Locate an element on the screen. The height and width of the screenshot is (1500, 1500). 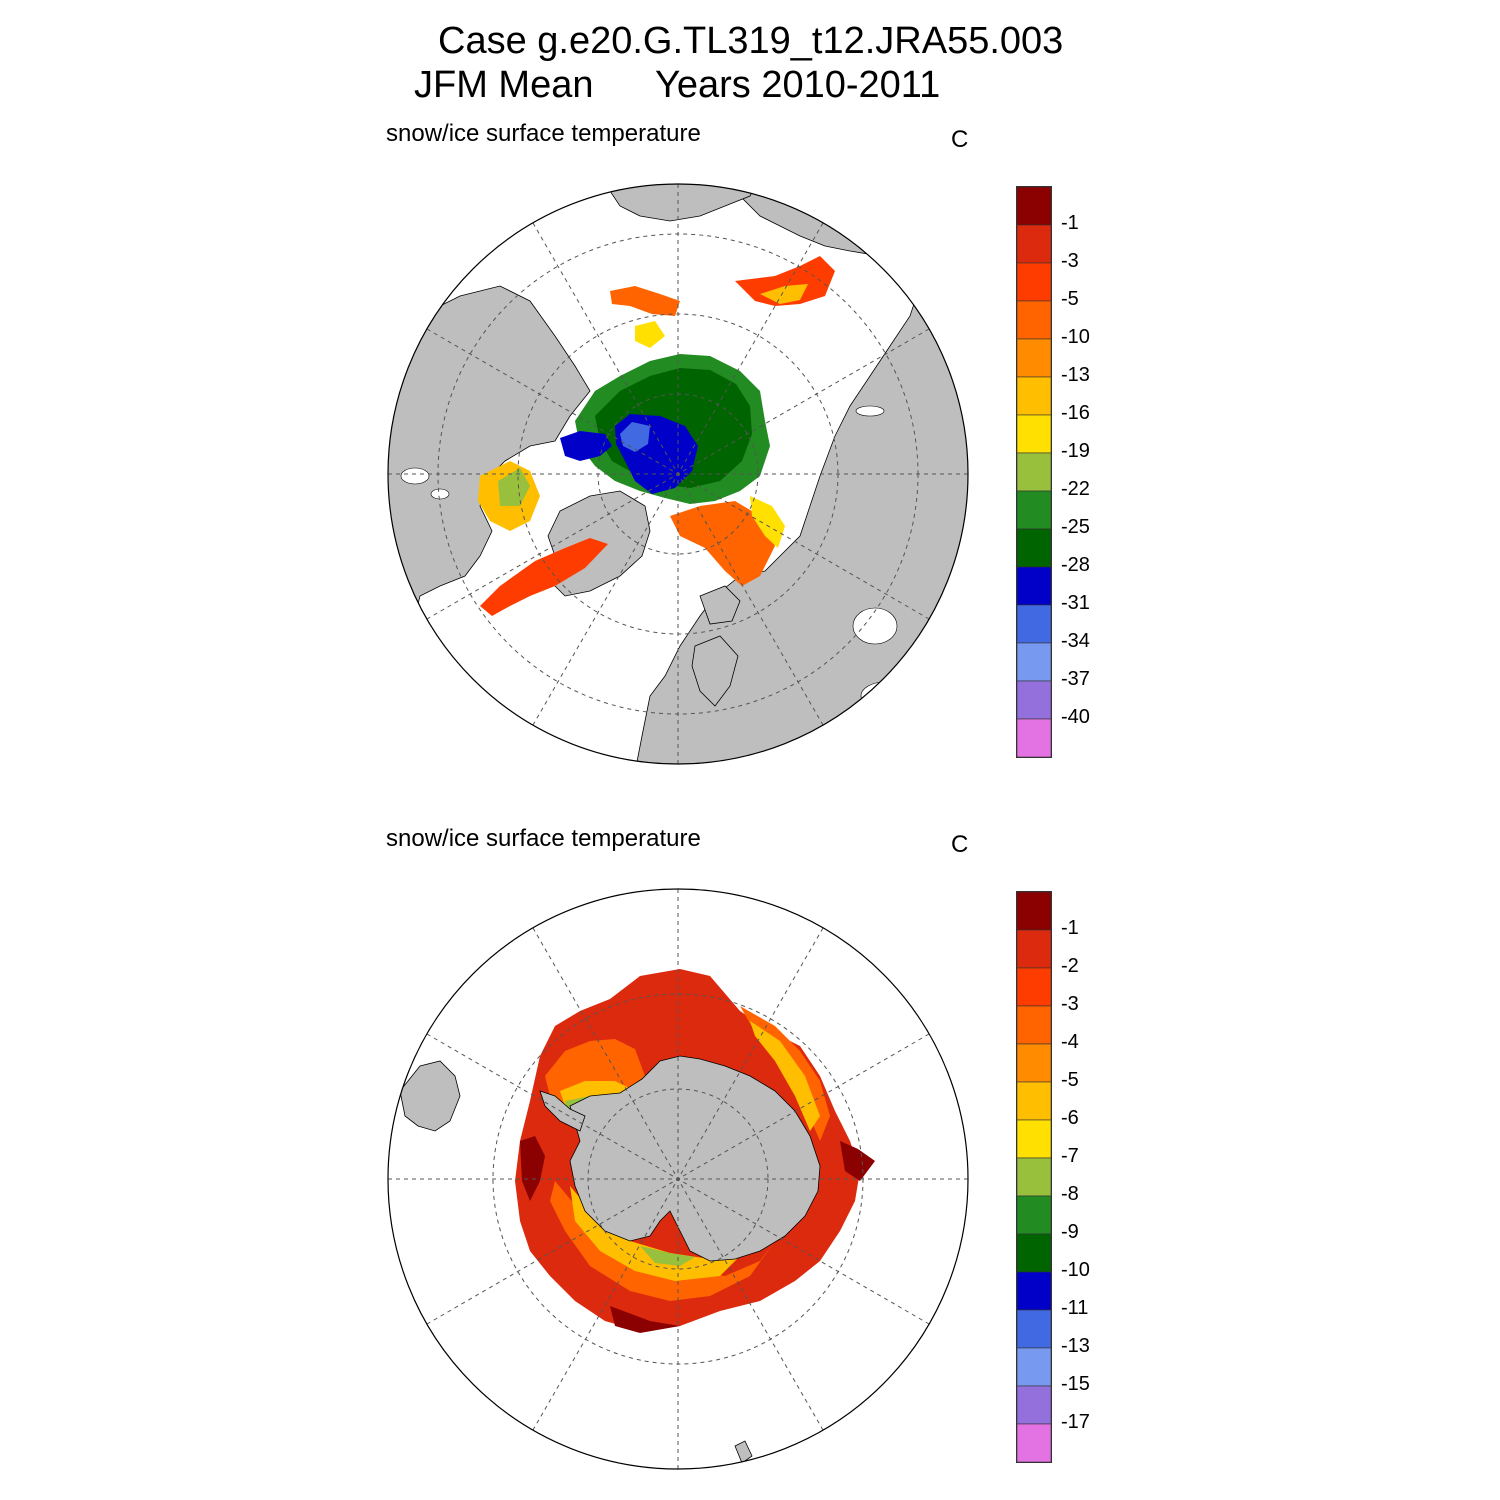
north-colorbar-tick-label: -40 is located at coordinates (1075, 717).